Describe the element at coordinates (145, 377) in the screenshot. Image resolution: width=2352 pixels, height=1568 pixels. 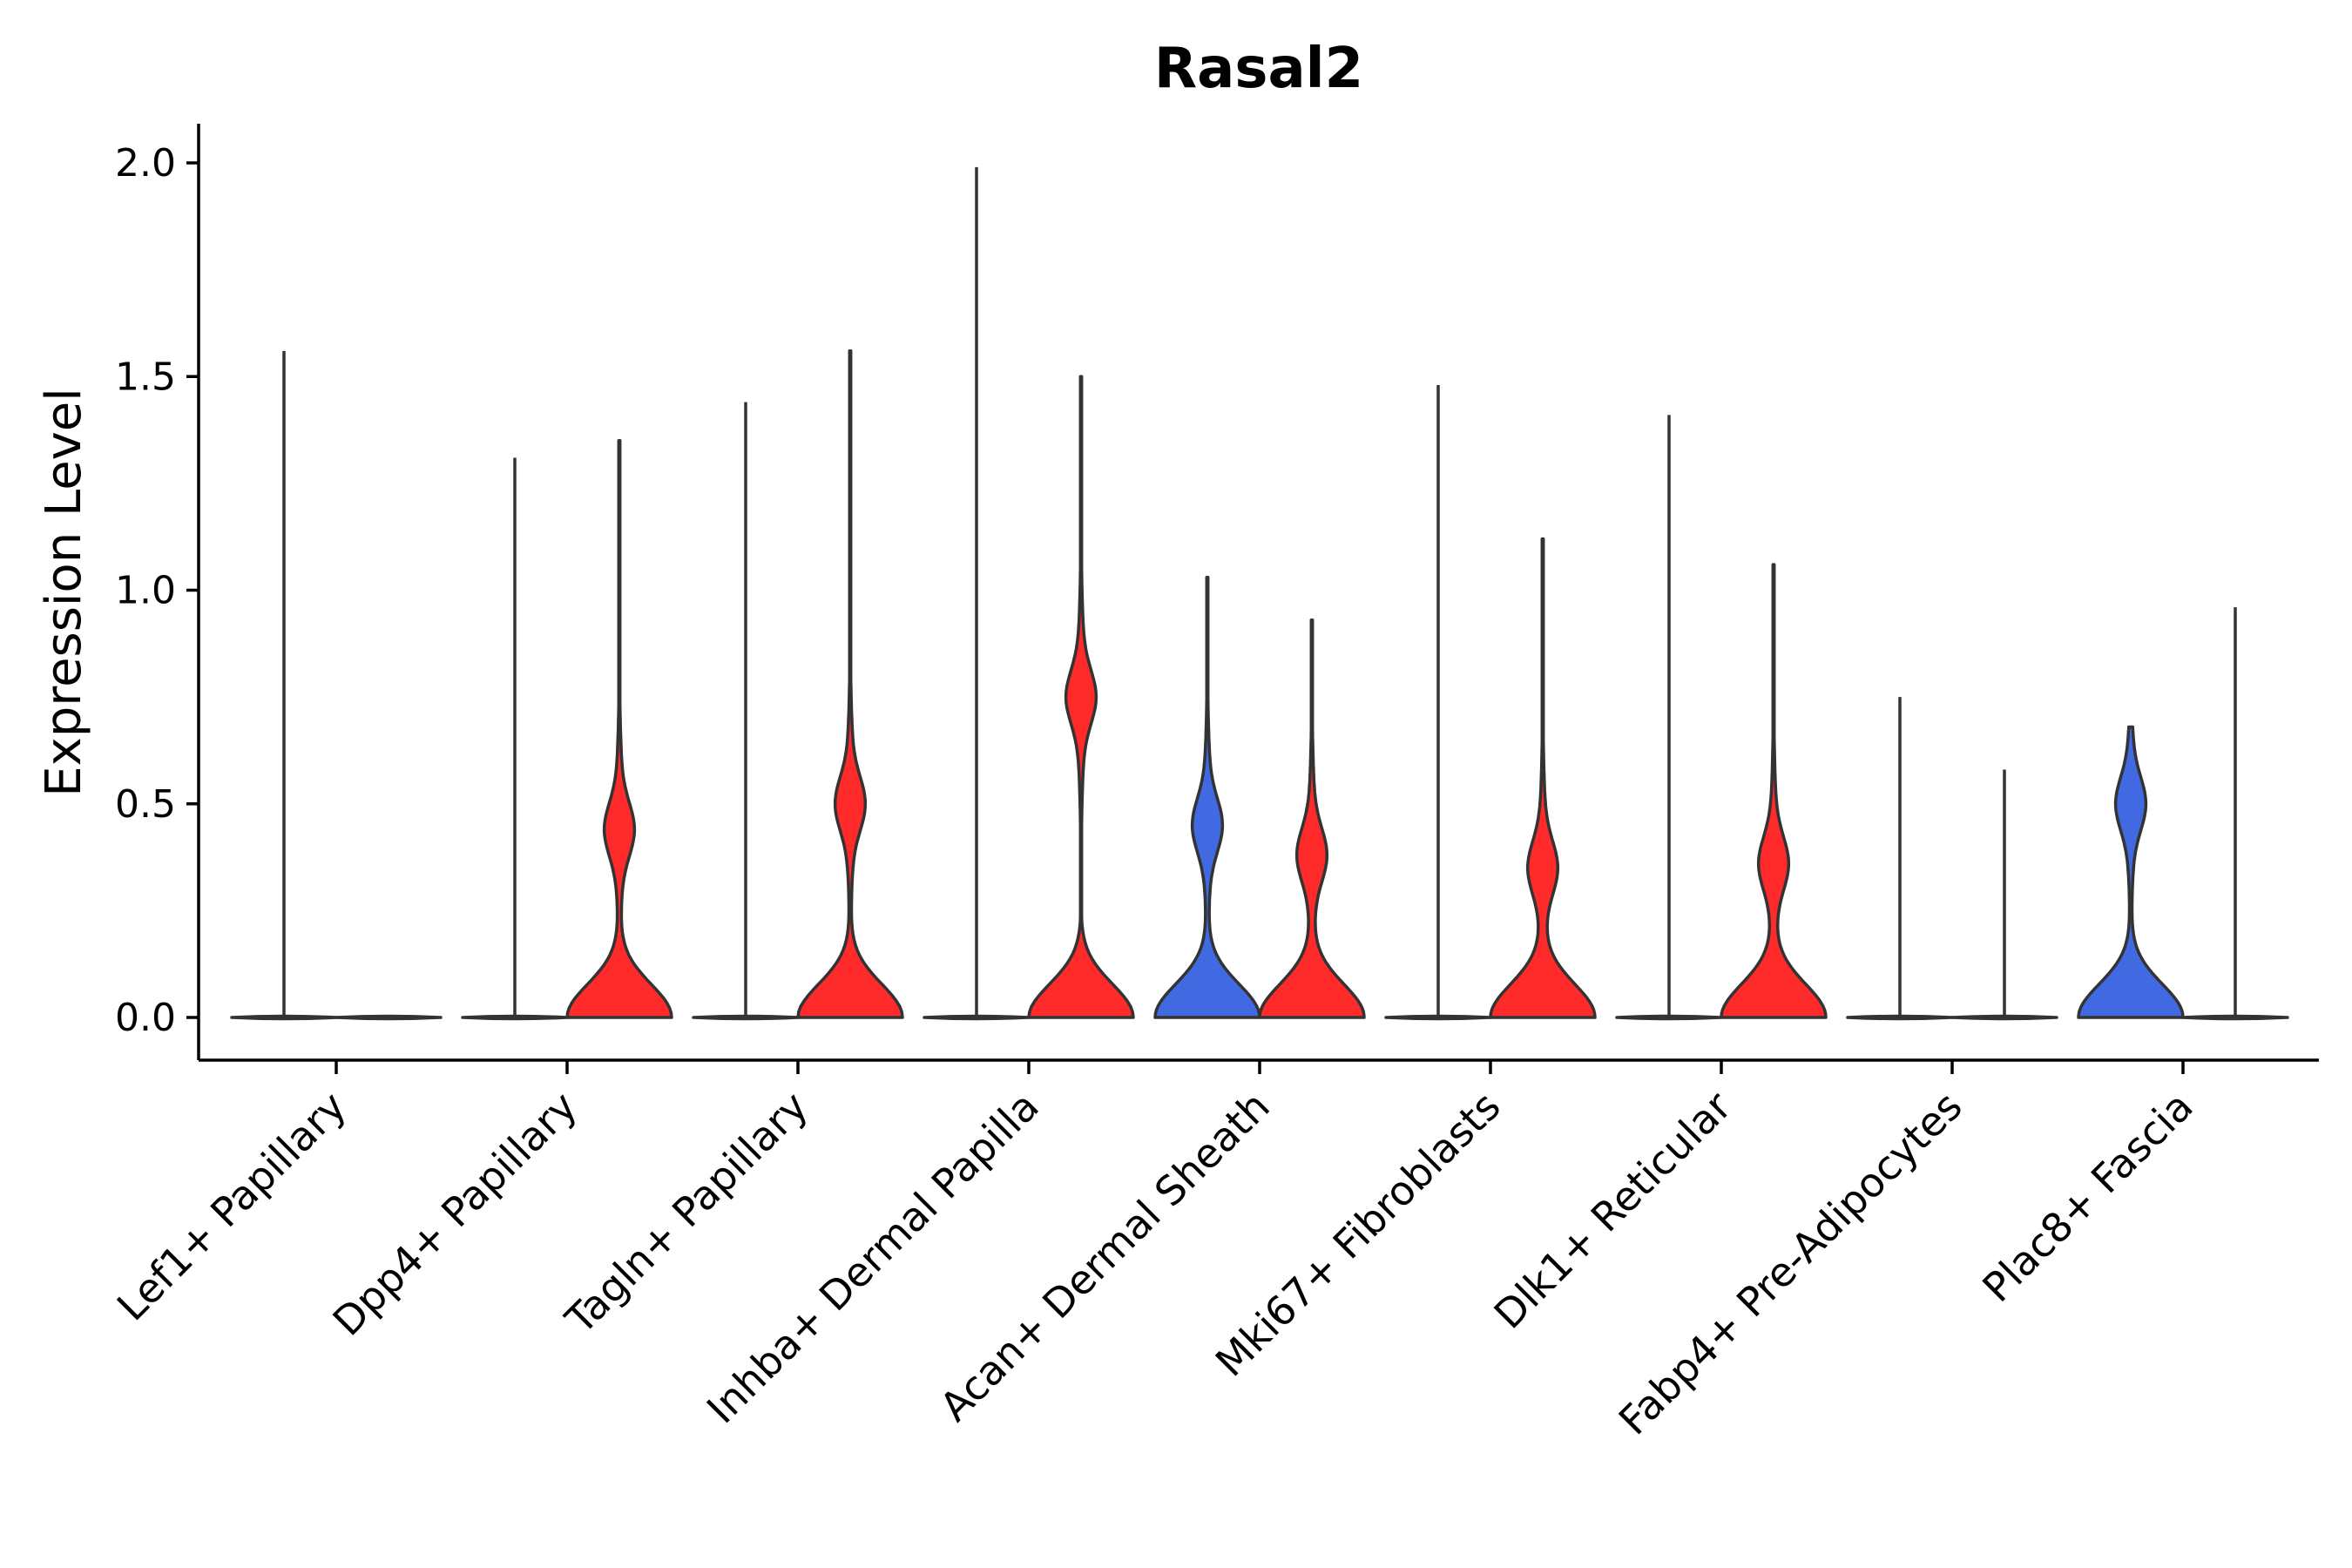
I see `y-tick-label: 1.5` at that location.